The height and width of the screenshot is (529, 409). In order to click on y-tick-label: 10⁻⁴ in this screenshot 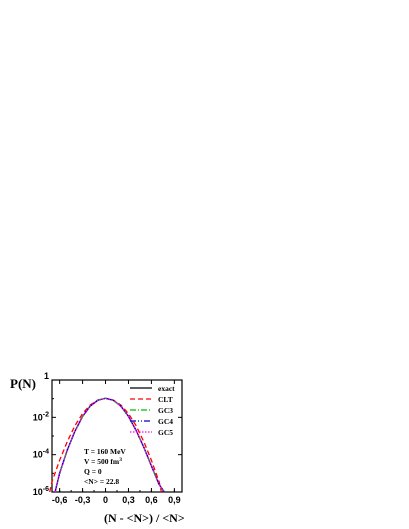, I will do `click(41, 454)`.